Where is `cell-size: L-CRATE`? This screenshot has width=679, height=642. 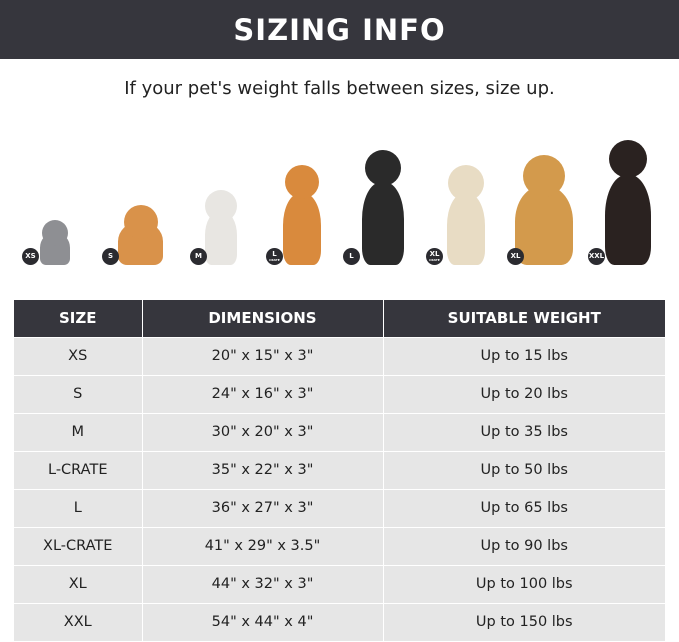 cell-size: L-CRATE is located at coordinates (78, 469).